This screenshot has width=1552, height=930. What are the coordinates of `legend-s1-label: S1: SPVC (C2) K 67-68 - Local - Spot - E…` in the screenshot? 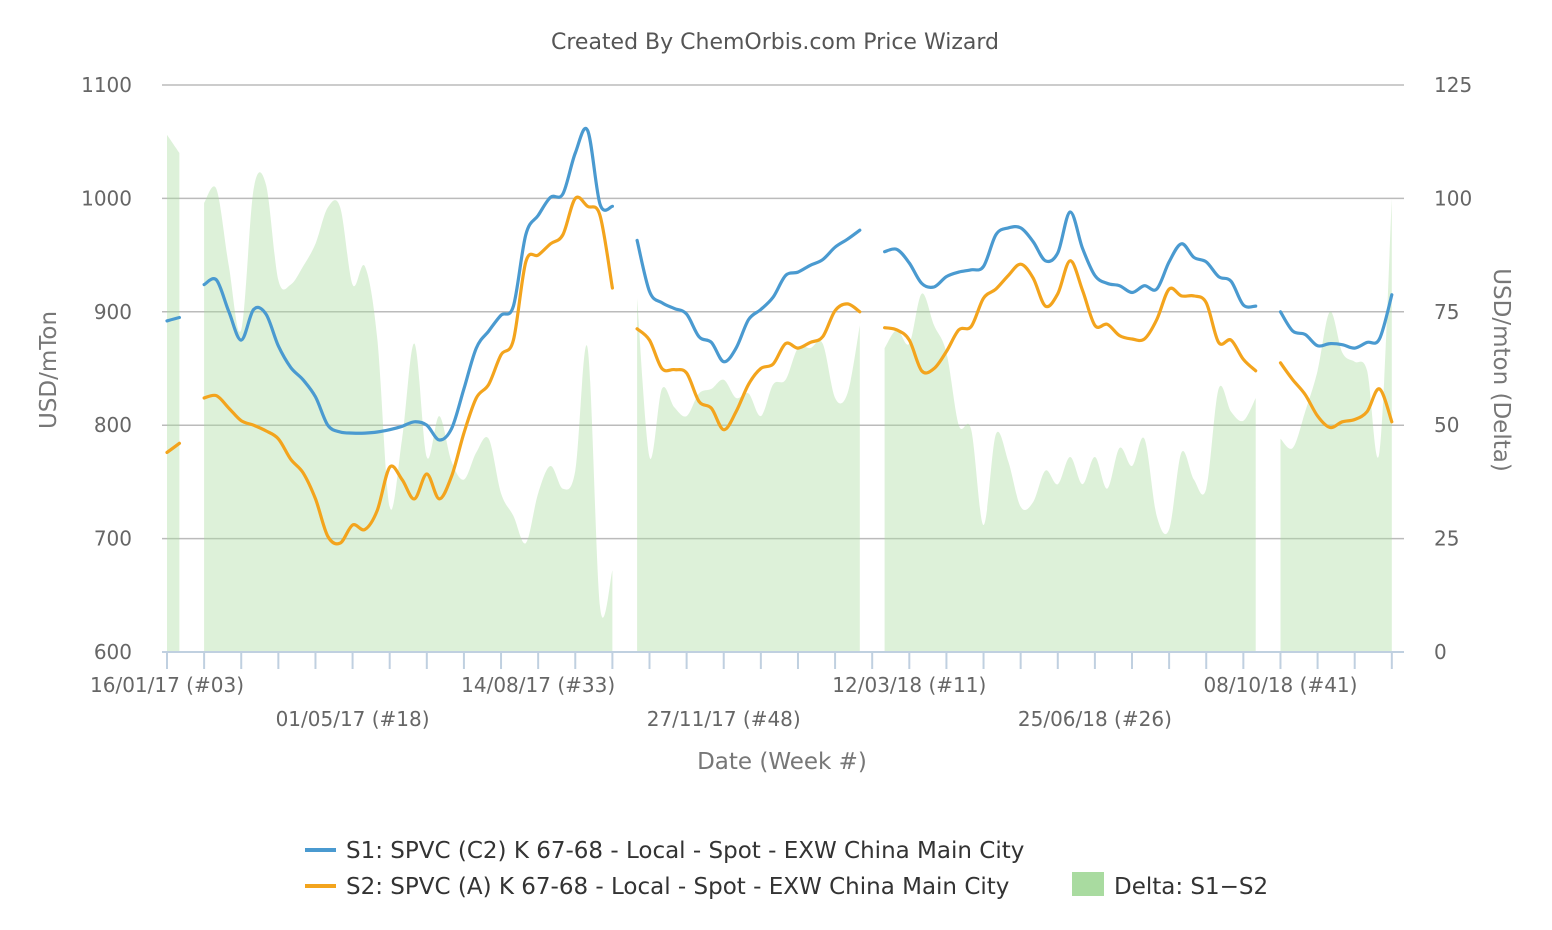 It's located at (685, 851).